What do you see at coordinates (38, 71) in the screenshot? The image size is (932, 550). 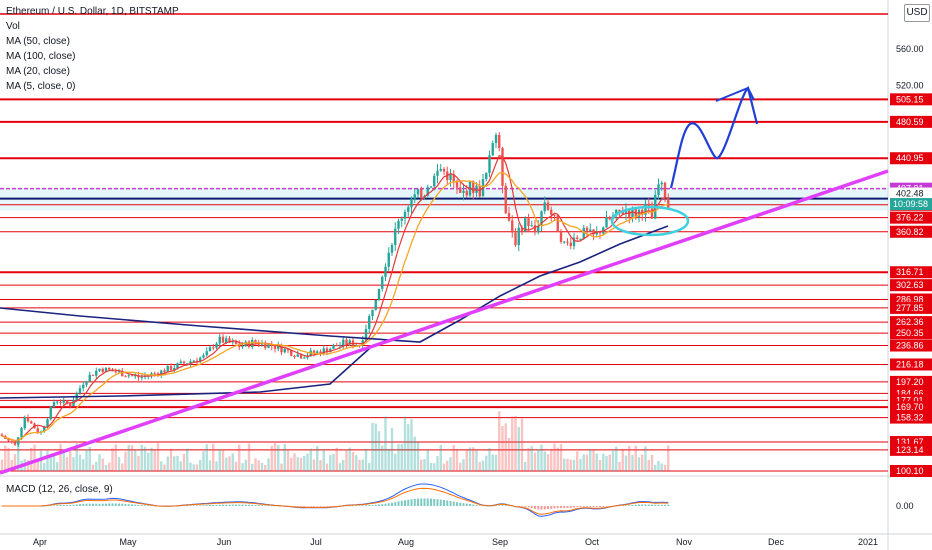 I see `legend-ma20: MA (20, close)` at bounding box center [38, 71].